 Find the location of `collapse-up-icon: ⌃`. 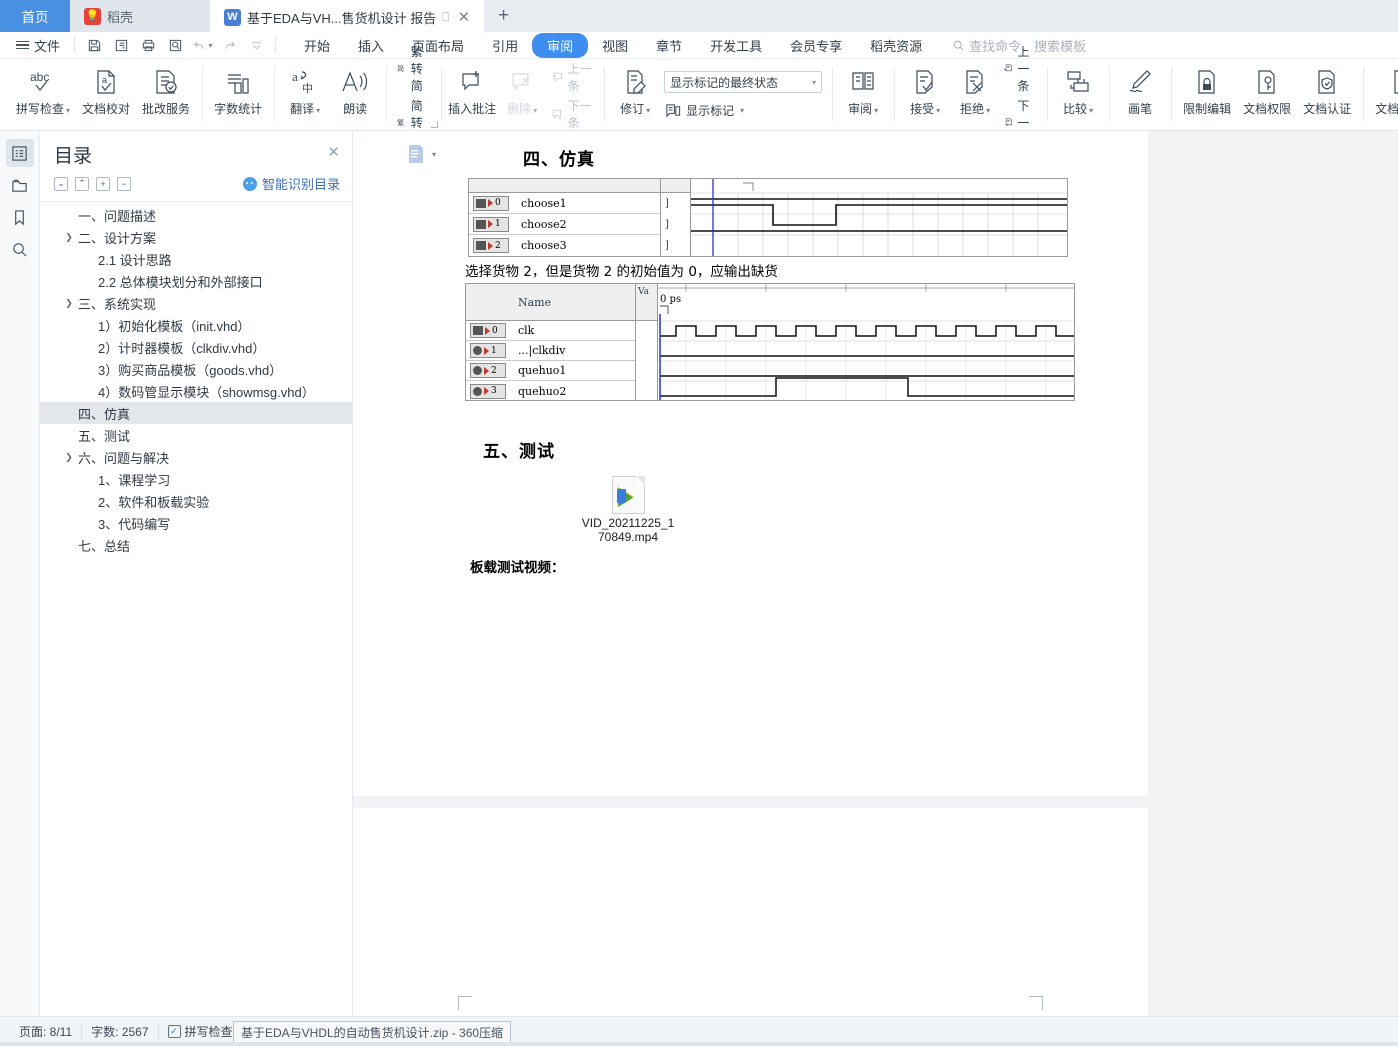

collapse-up-icon: ⌃ is located at coordinates (82, 183).